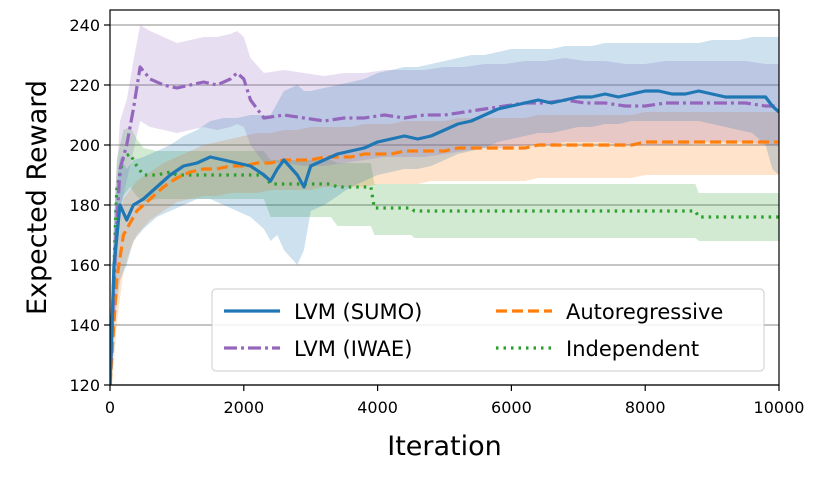  I want to click on x-tick-label: 6000, so click(511, 407).